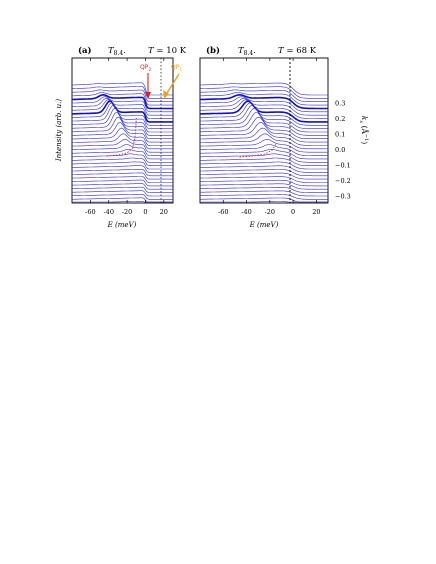 This screenshot has width=436, height=564. I want to click on panel-a-frame, so click(122, 130).